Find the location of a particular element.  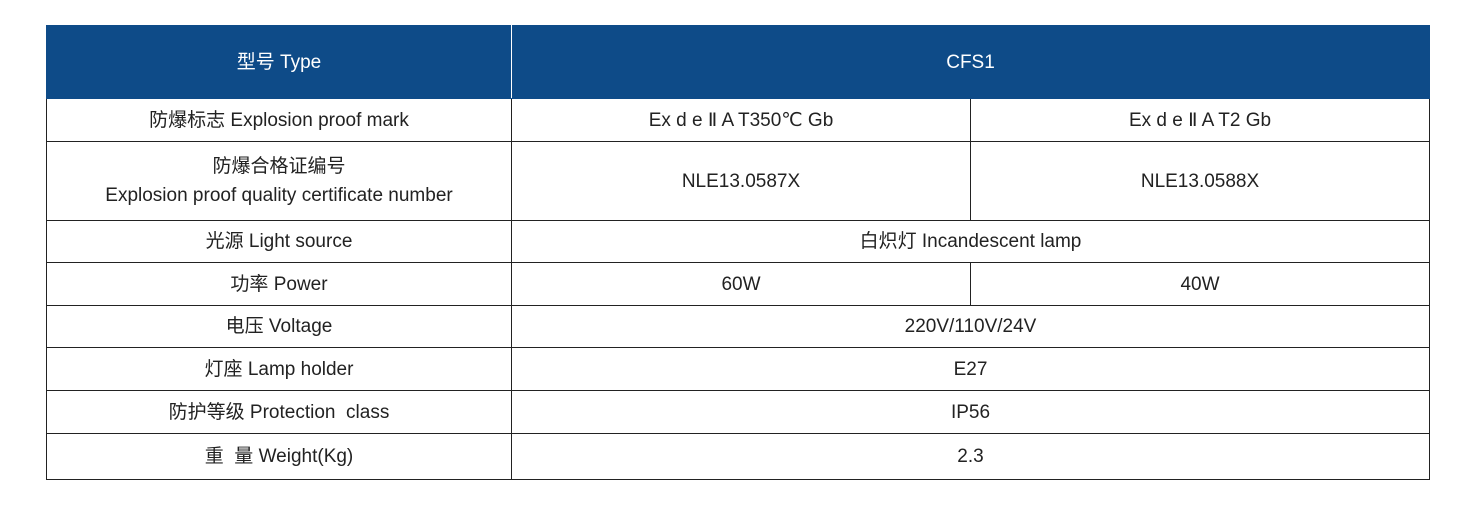

table-row: 重 量 Weight(Kg) 2.3 is located at coordinates (738, 456).